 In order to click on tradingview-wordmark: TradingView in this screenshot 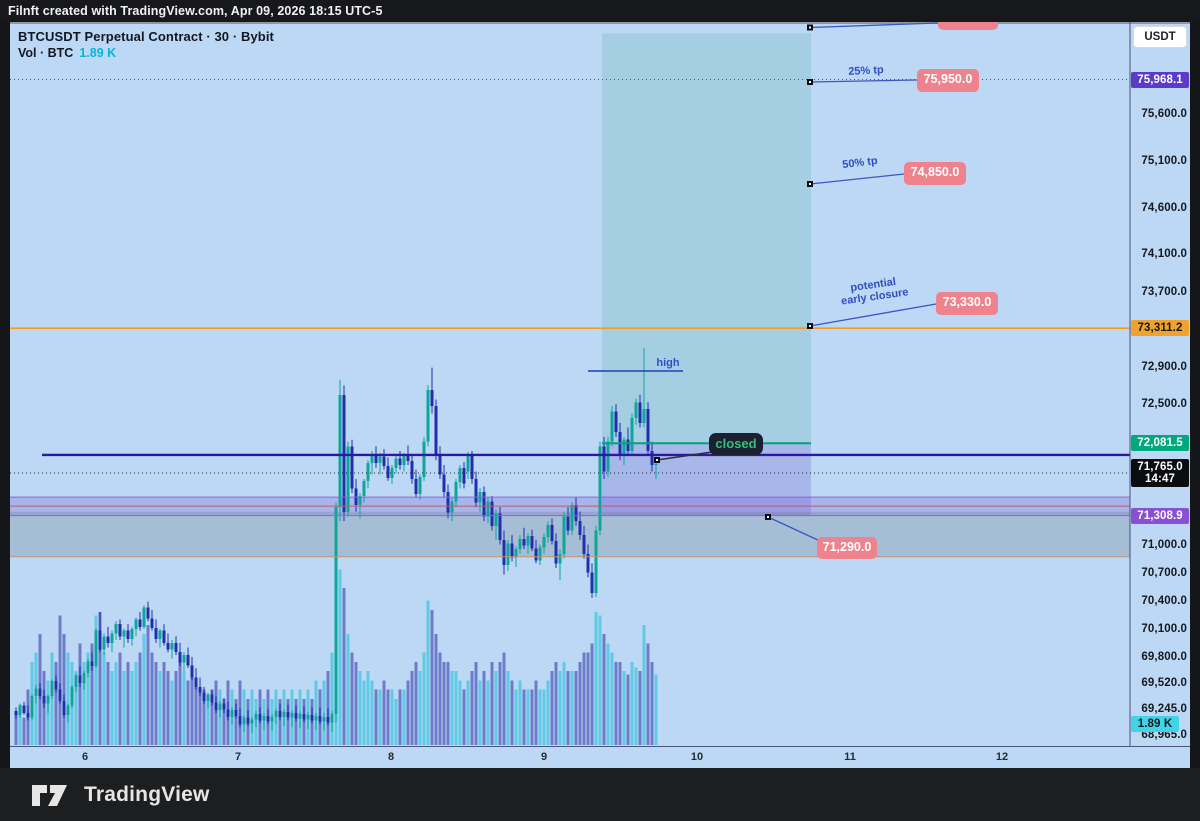, I will do `click(147, 794)`.